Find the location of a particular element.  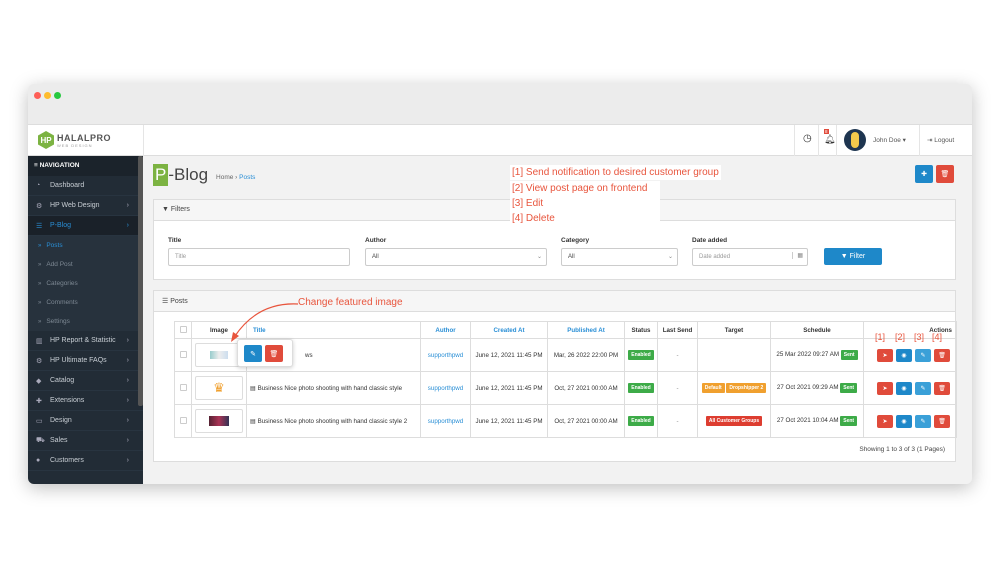

col-created: Created At is located at coordinates (509, 330).